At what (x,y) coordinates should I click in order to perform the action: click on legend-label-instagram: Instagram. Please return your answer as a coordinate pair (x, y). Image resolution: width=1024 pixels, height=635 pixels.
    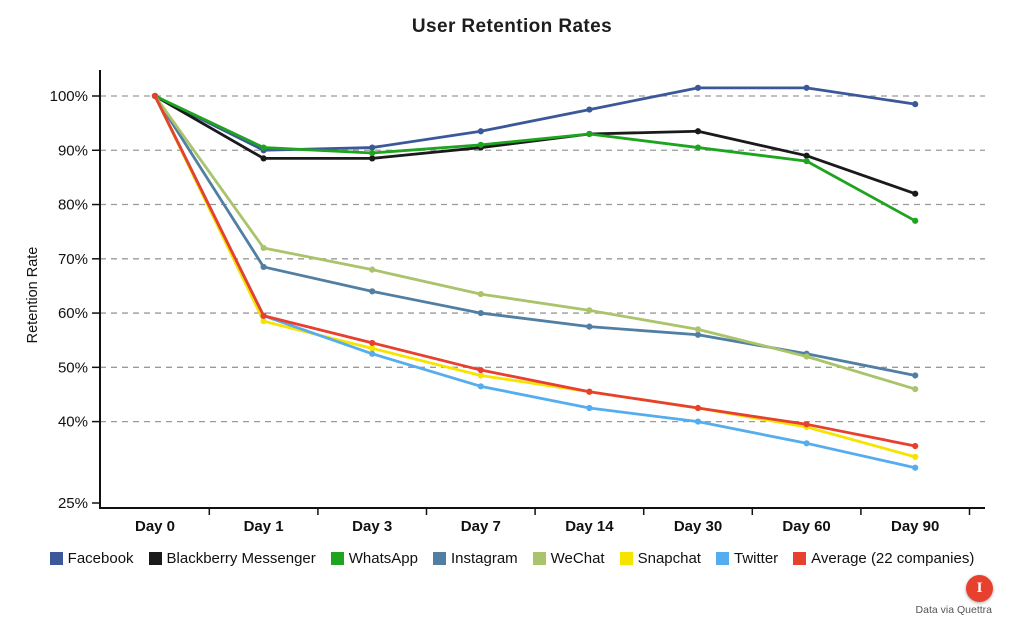
    Looking at the image, I should click on (484, 558).